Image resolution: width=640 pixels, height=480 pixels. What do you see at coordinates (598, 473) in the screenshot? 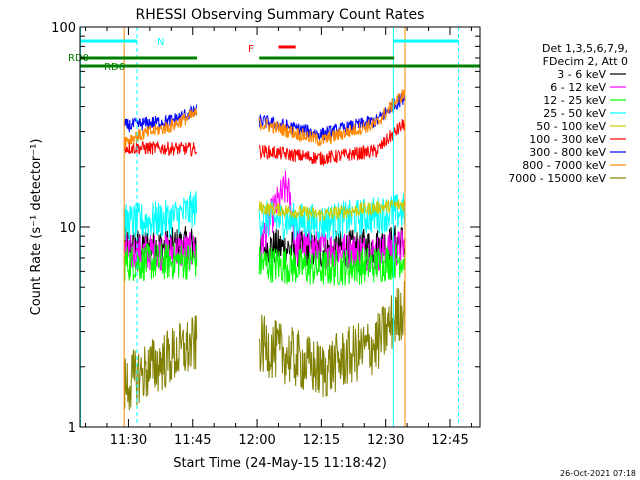
I see `footer-timestamp: 26-Oct-2021 07:18` at bounding box center [598, 473].